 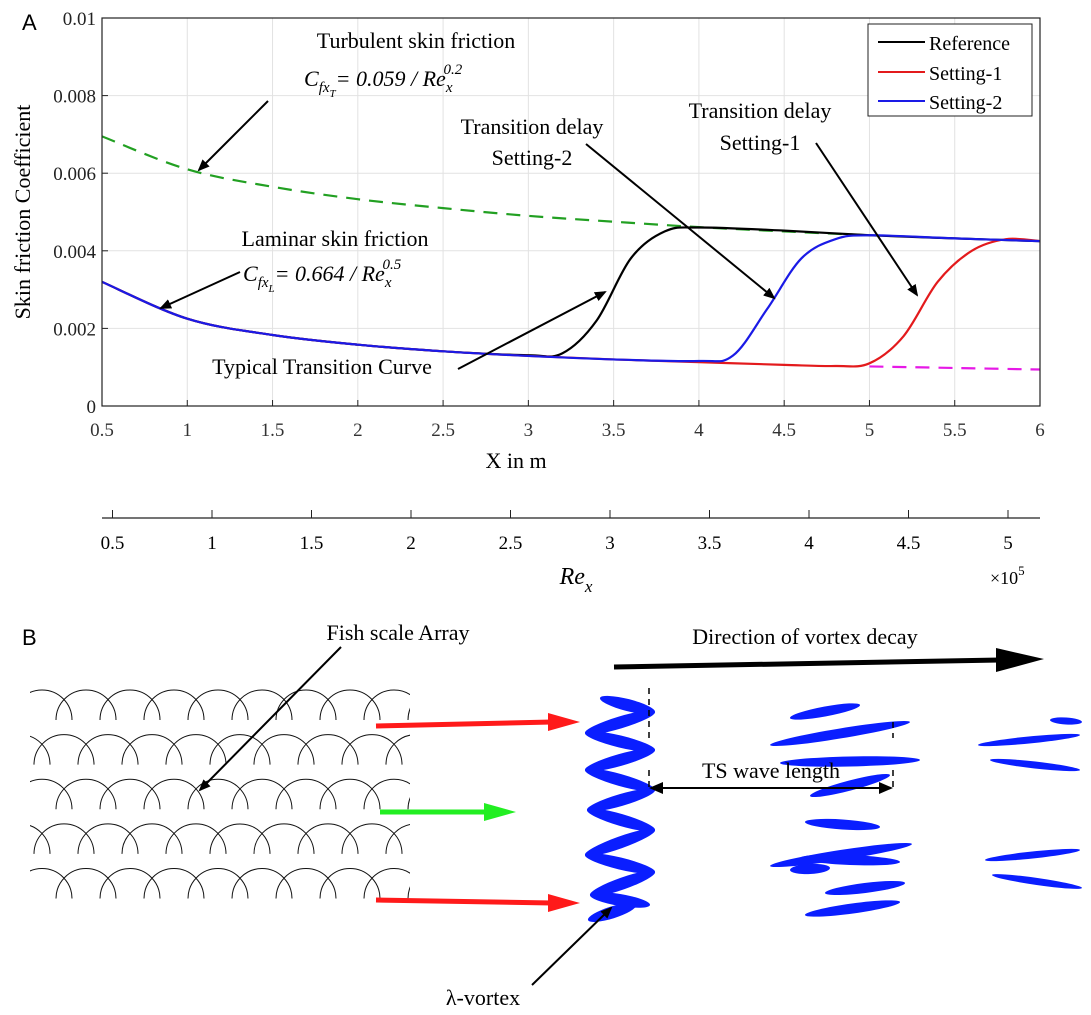 I want to click on svg-text: CfxL= 0.664 / Rex0.5, so click(x=322, y=276).